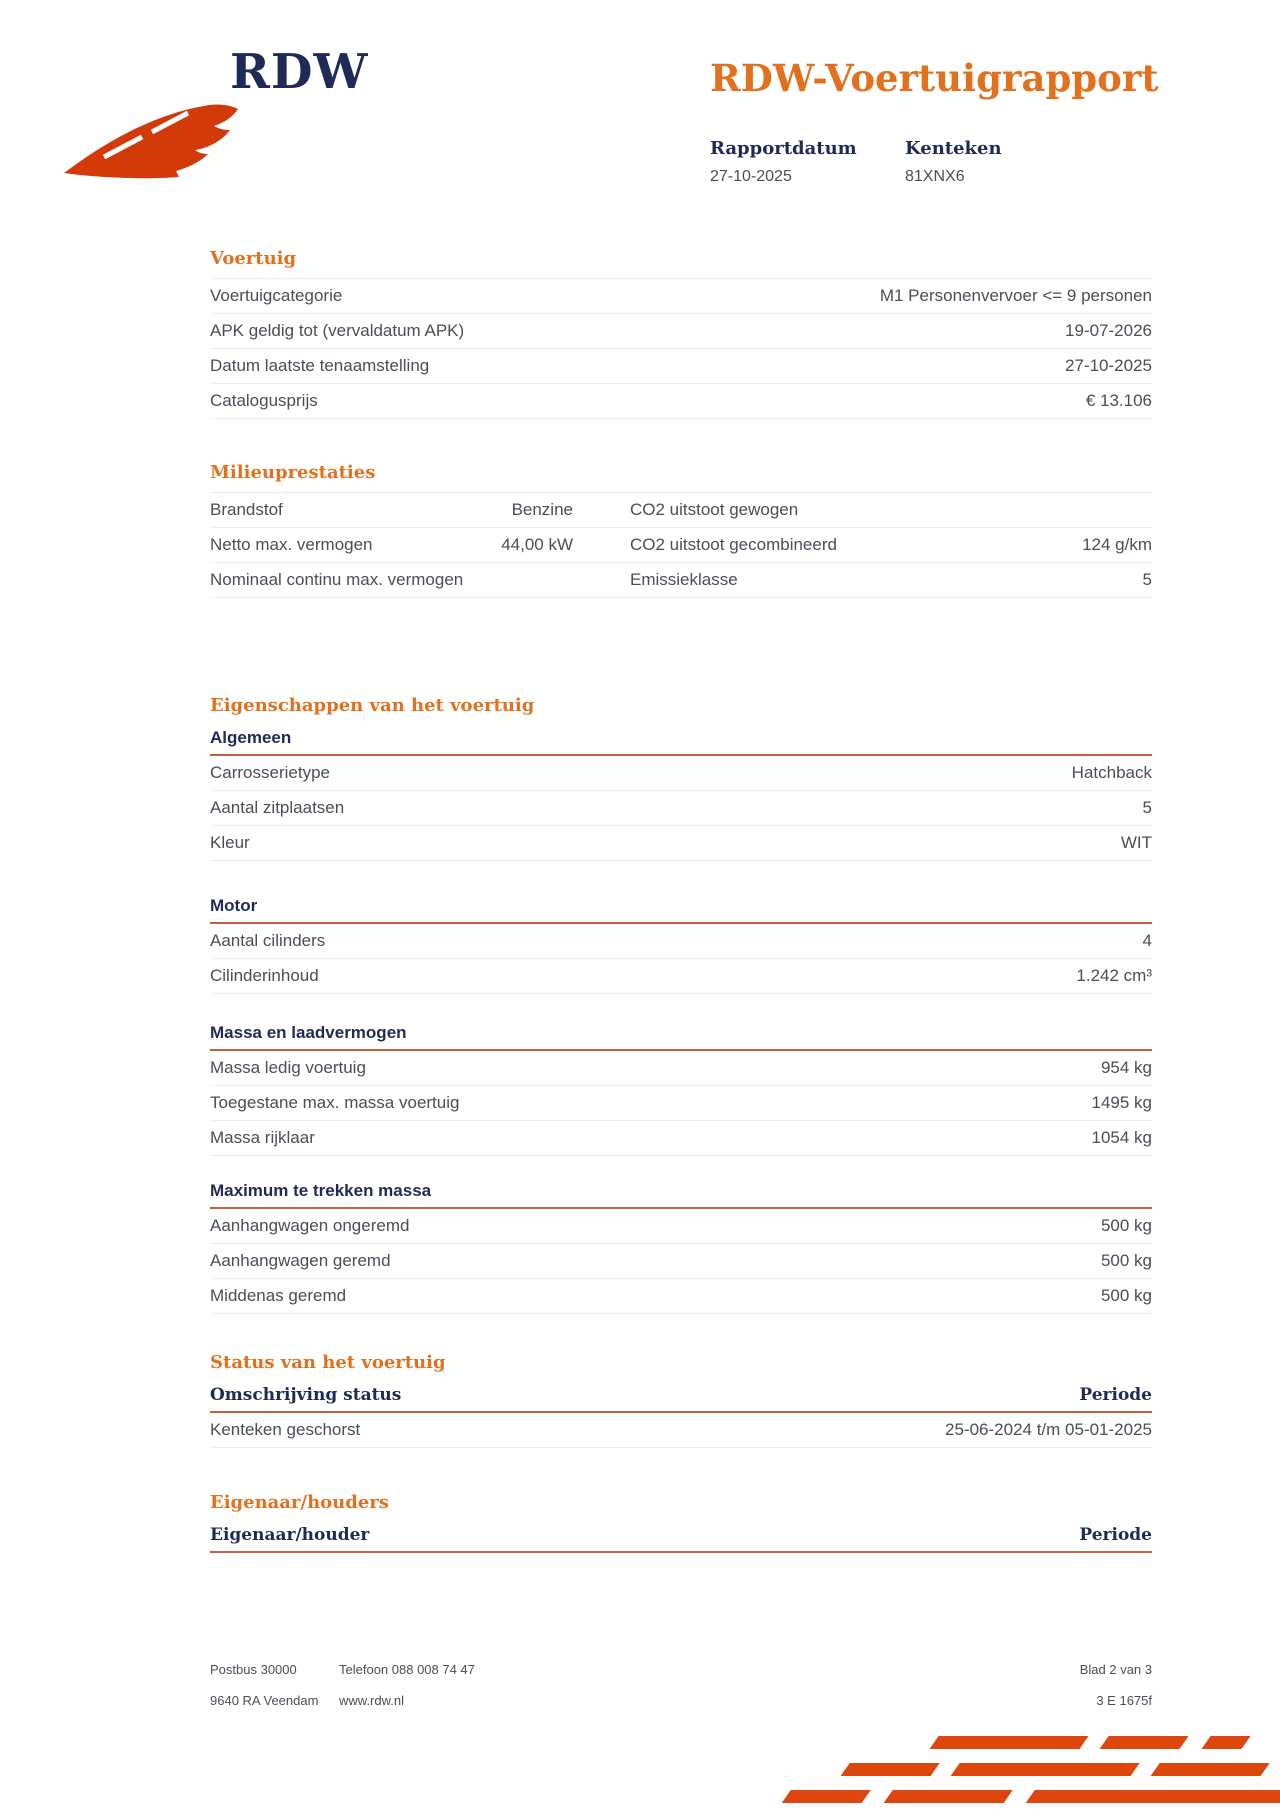 The image size is (1280, 1812). I want to click on footer-stripes-art-icon, so click(1030, 1769).